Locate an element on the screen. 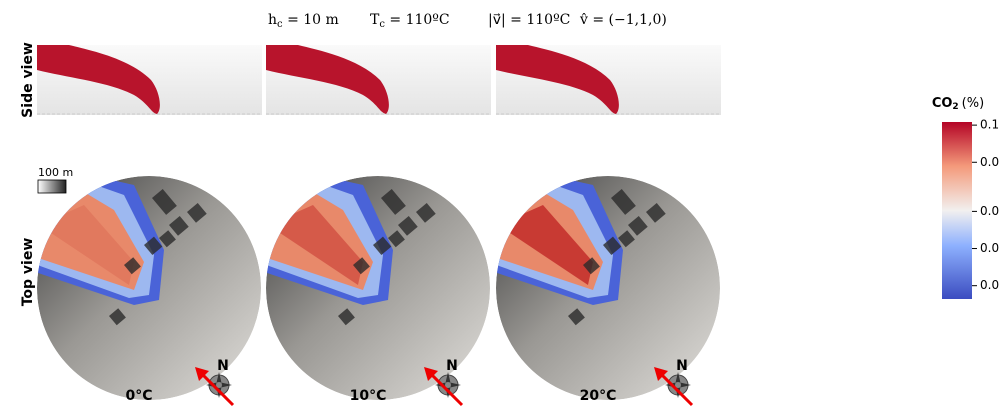  param-symbol: T is located at coordinates (375, 20).